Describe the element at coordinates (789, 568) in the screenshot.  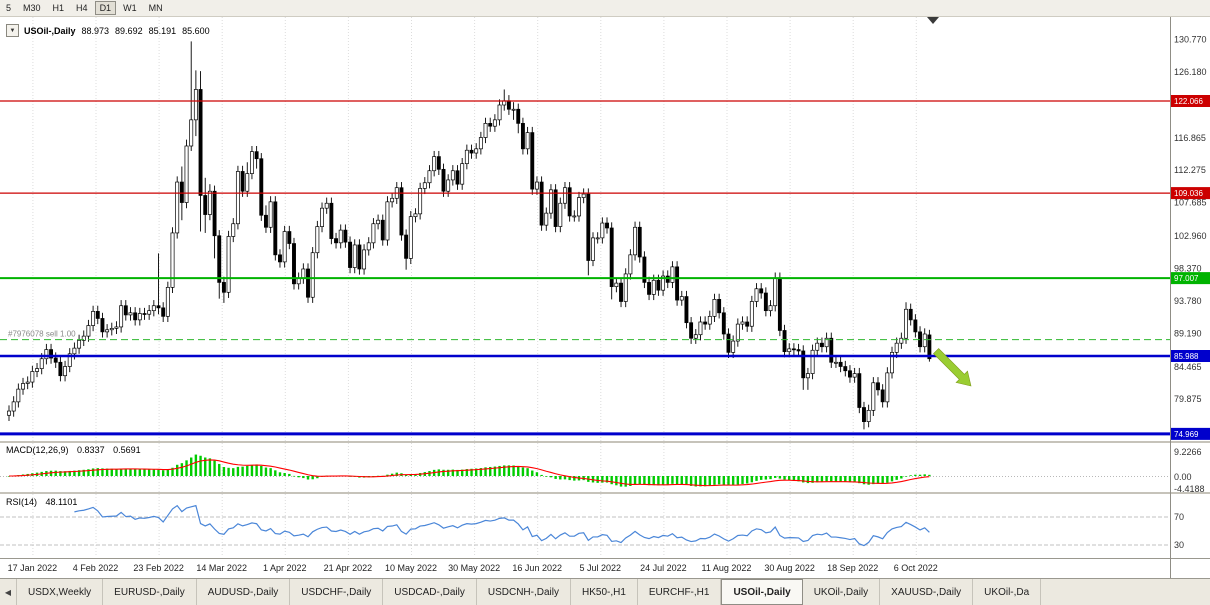
I see `svg-text: 30 Aug 2022` at that location.